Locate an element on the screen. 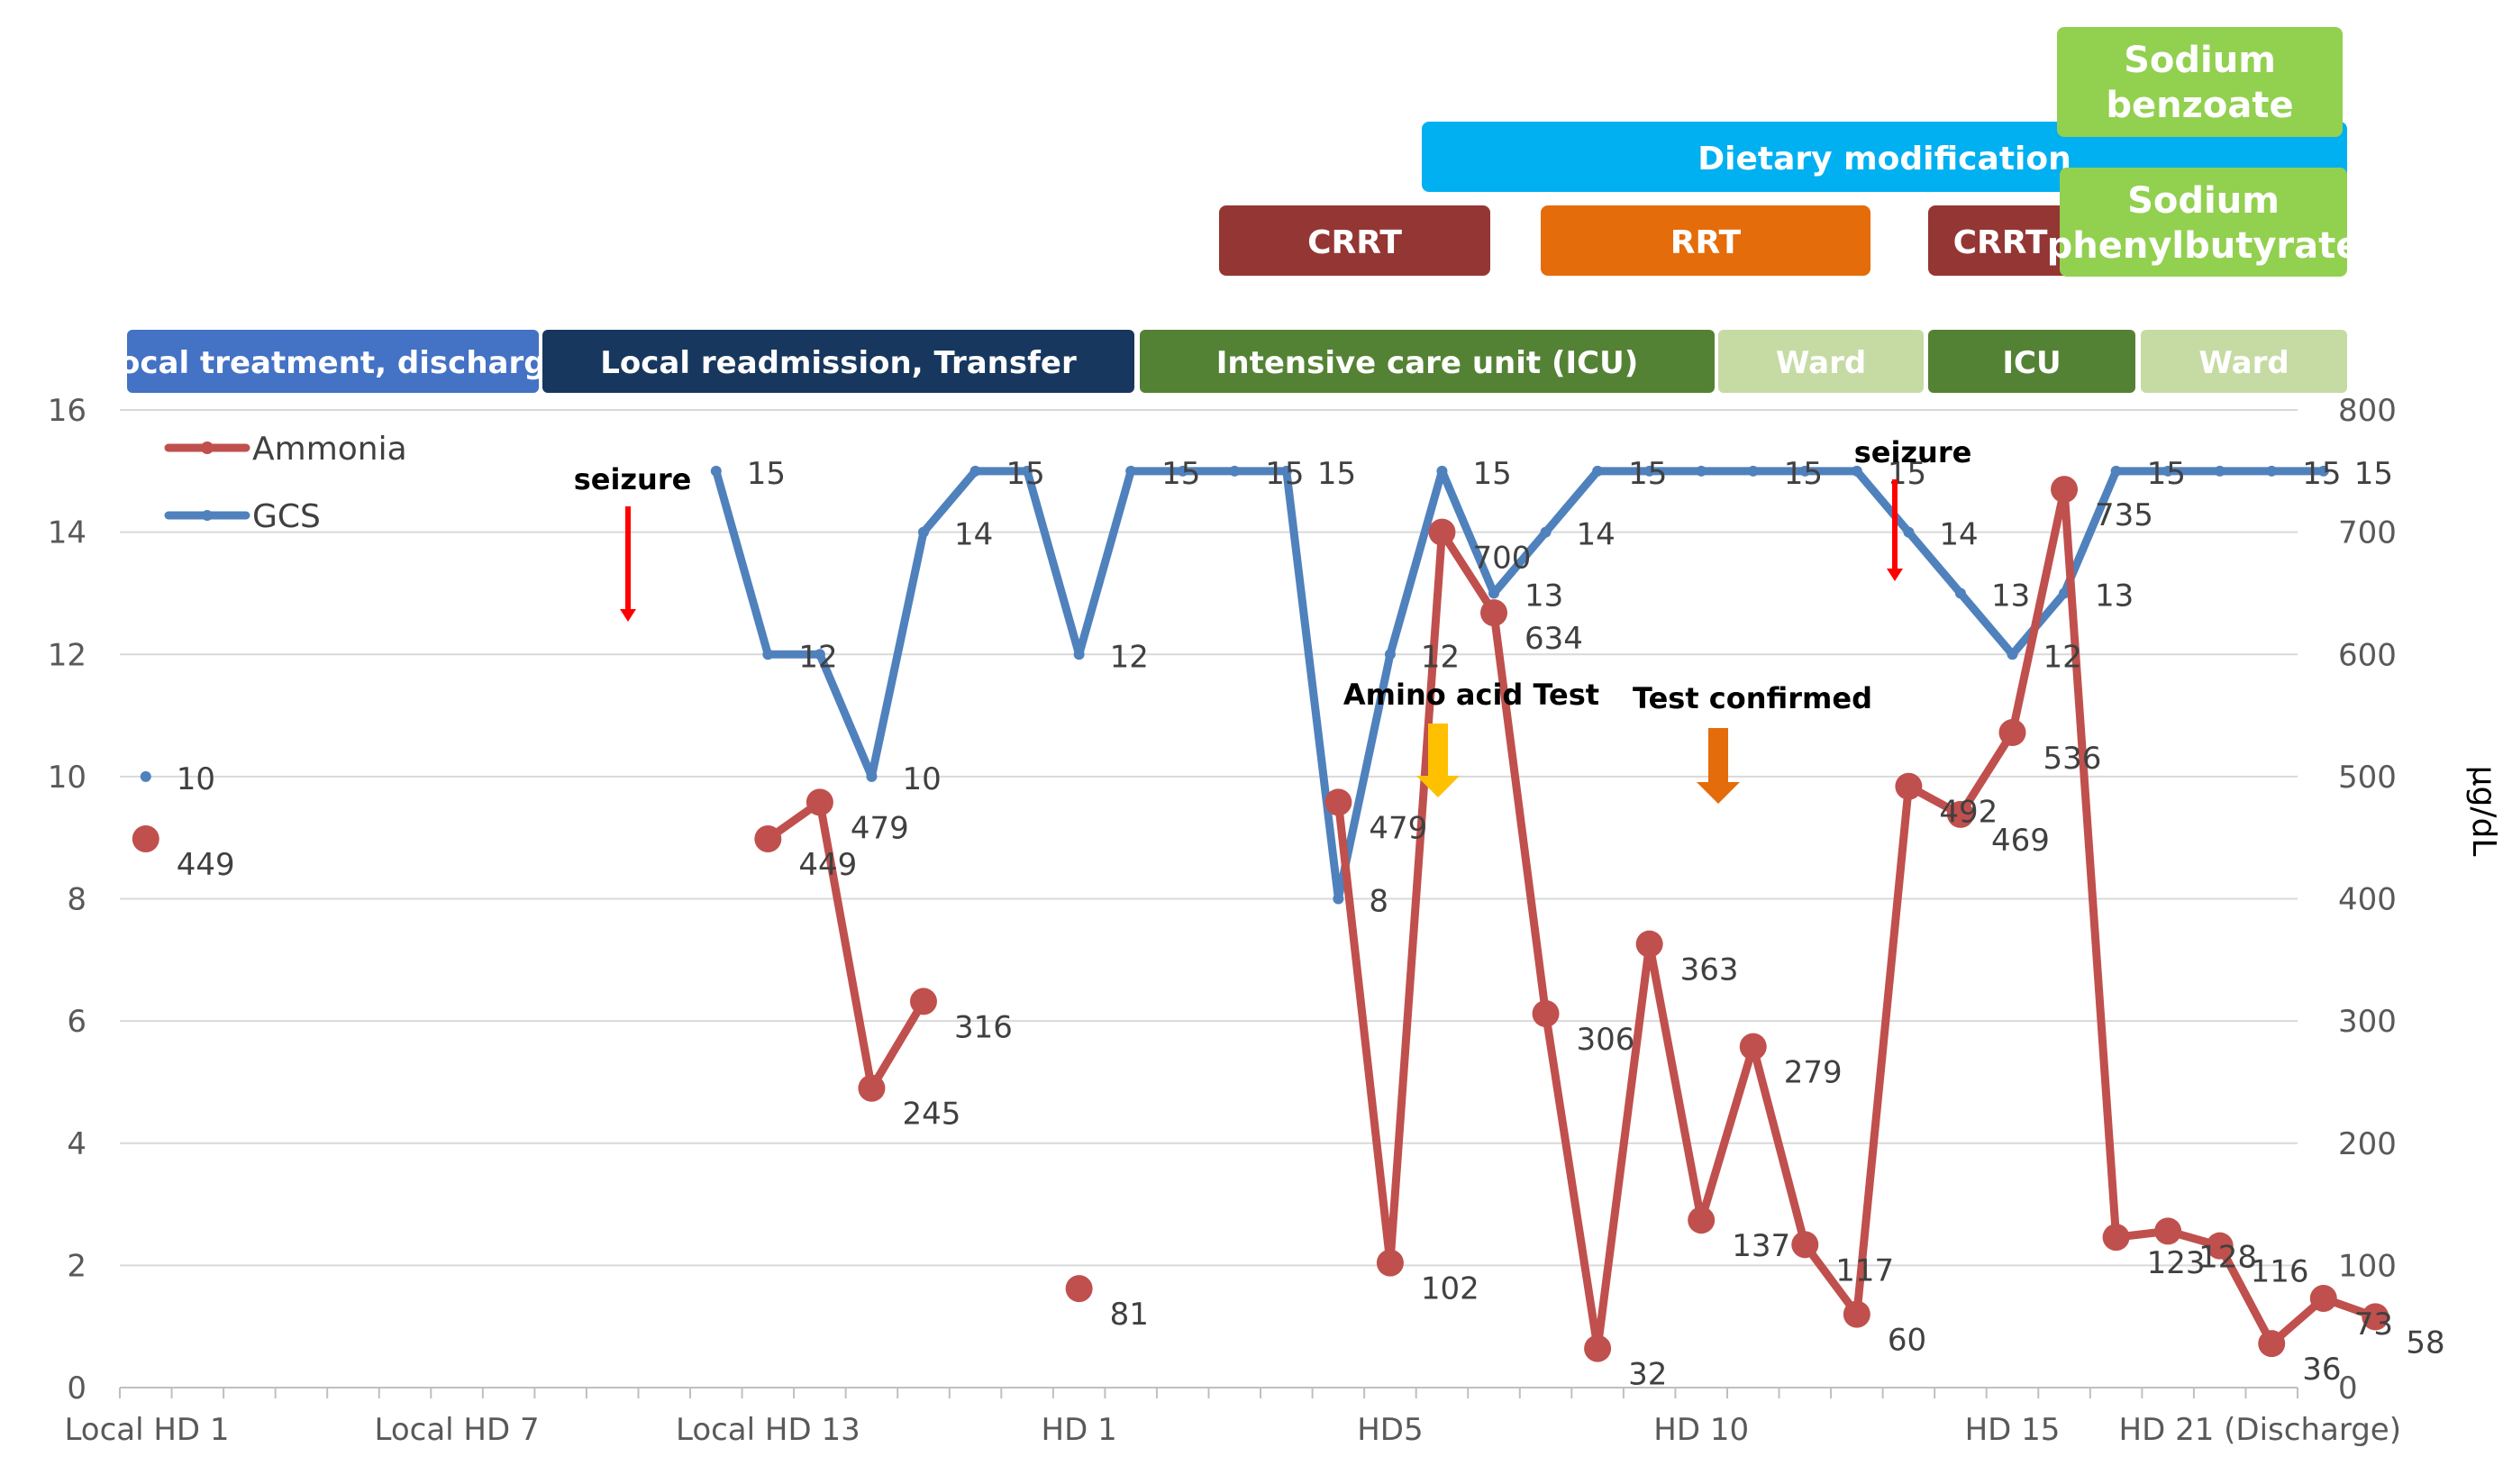 The height and width of the screenshot is (1484, 2503). y-right-tick-label: 0 is located at coordinates (2348, 1388).